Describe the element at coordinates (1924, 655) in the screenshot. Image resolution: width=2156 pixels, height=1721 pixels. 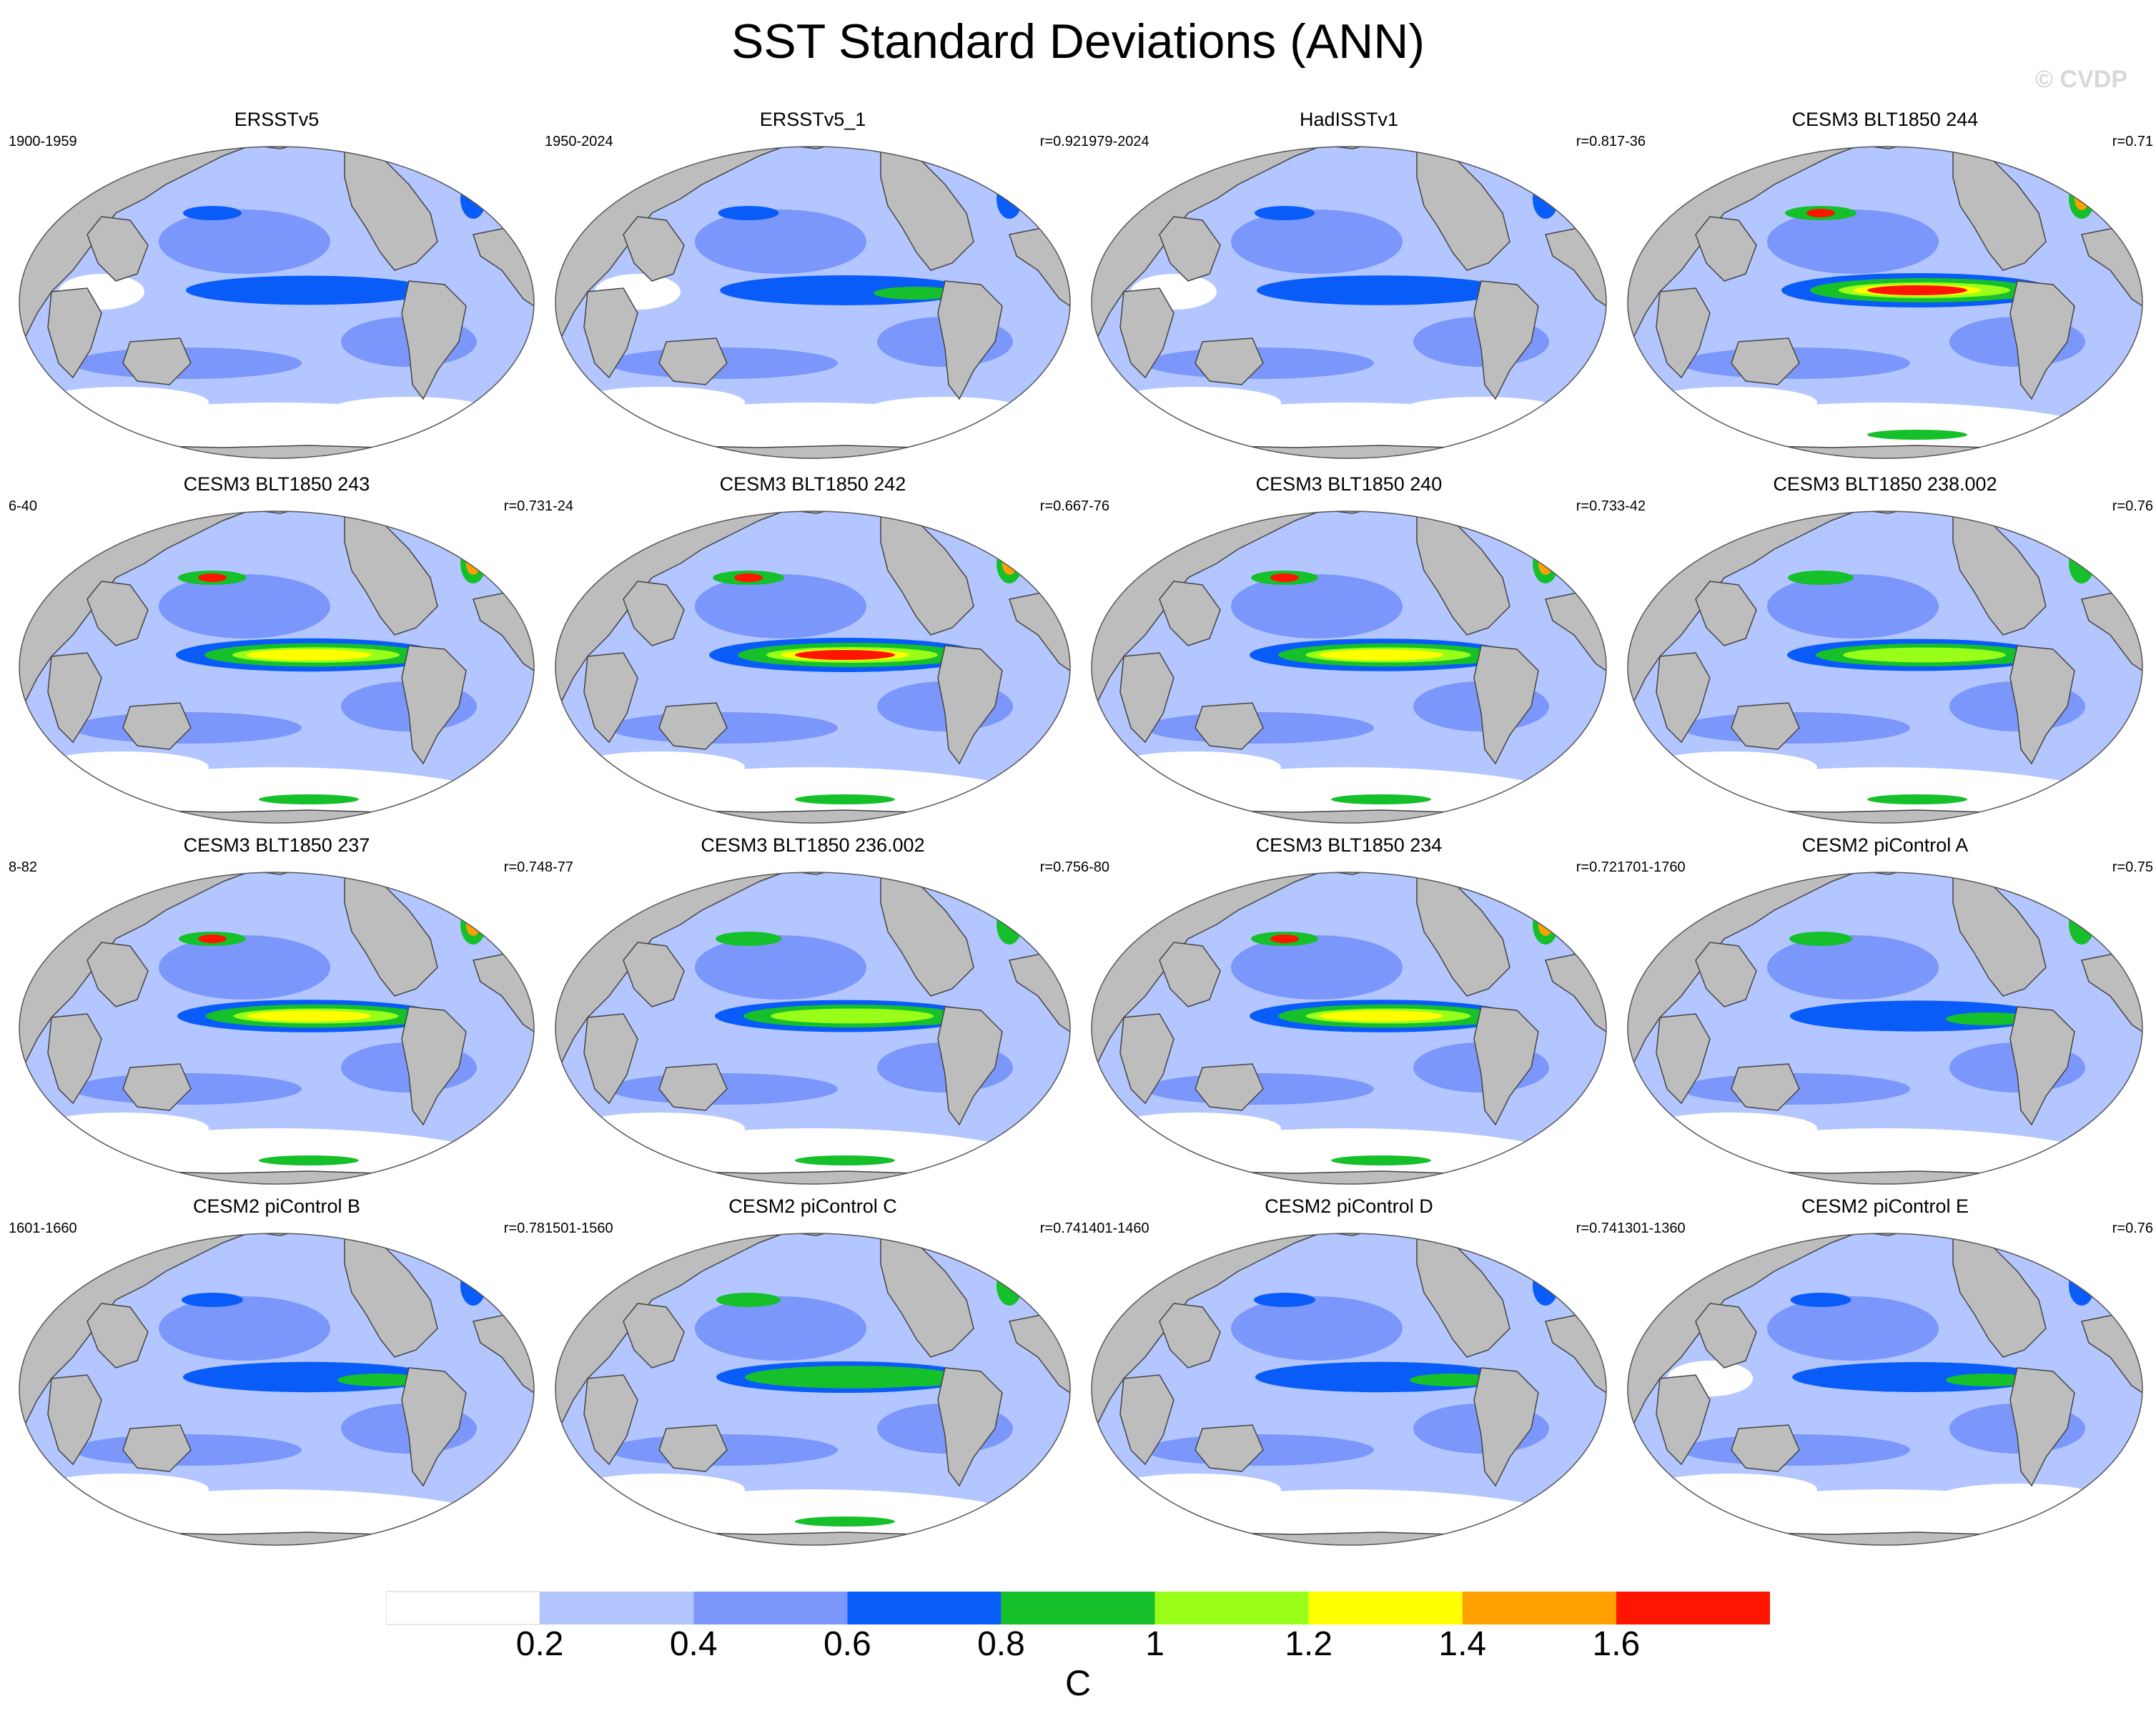
I see `el-nino-core-strong` at that location.